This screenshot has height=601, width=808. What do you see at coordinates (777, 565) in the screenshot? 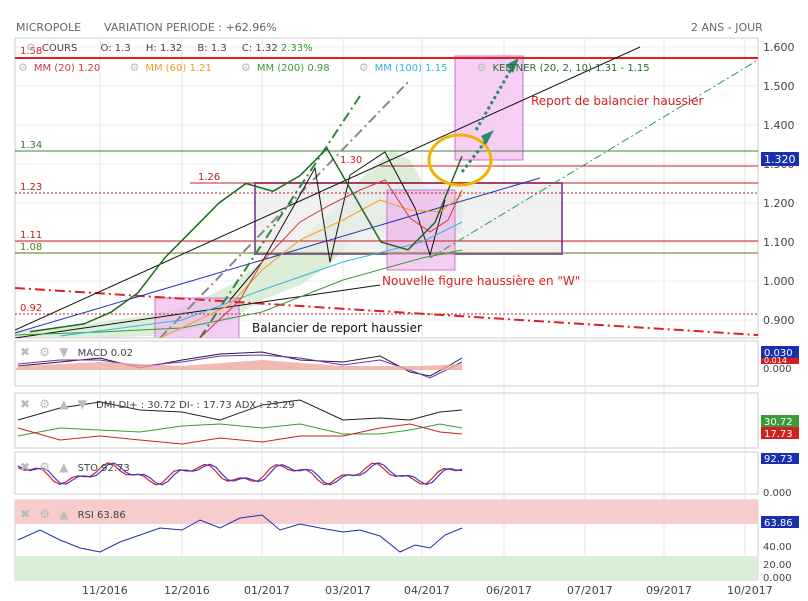
I see `rsi-tick-20: 20.00` at bounding box center [777, 565].